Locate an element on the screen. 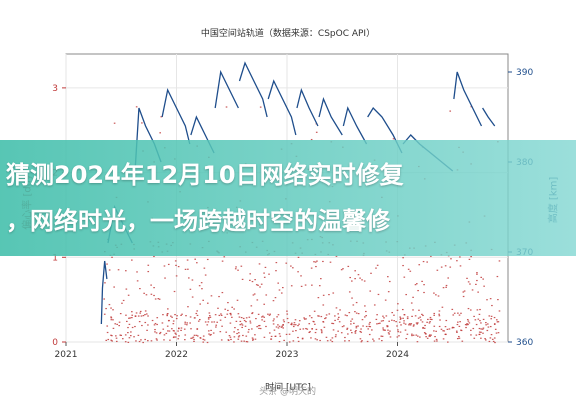 Image resolution: width=576 pixels, height=404 pixels. altitude-line-segment is located at coordinates (104, 292).